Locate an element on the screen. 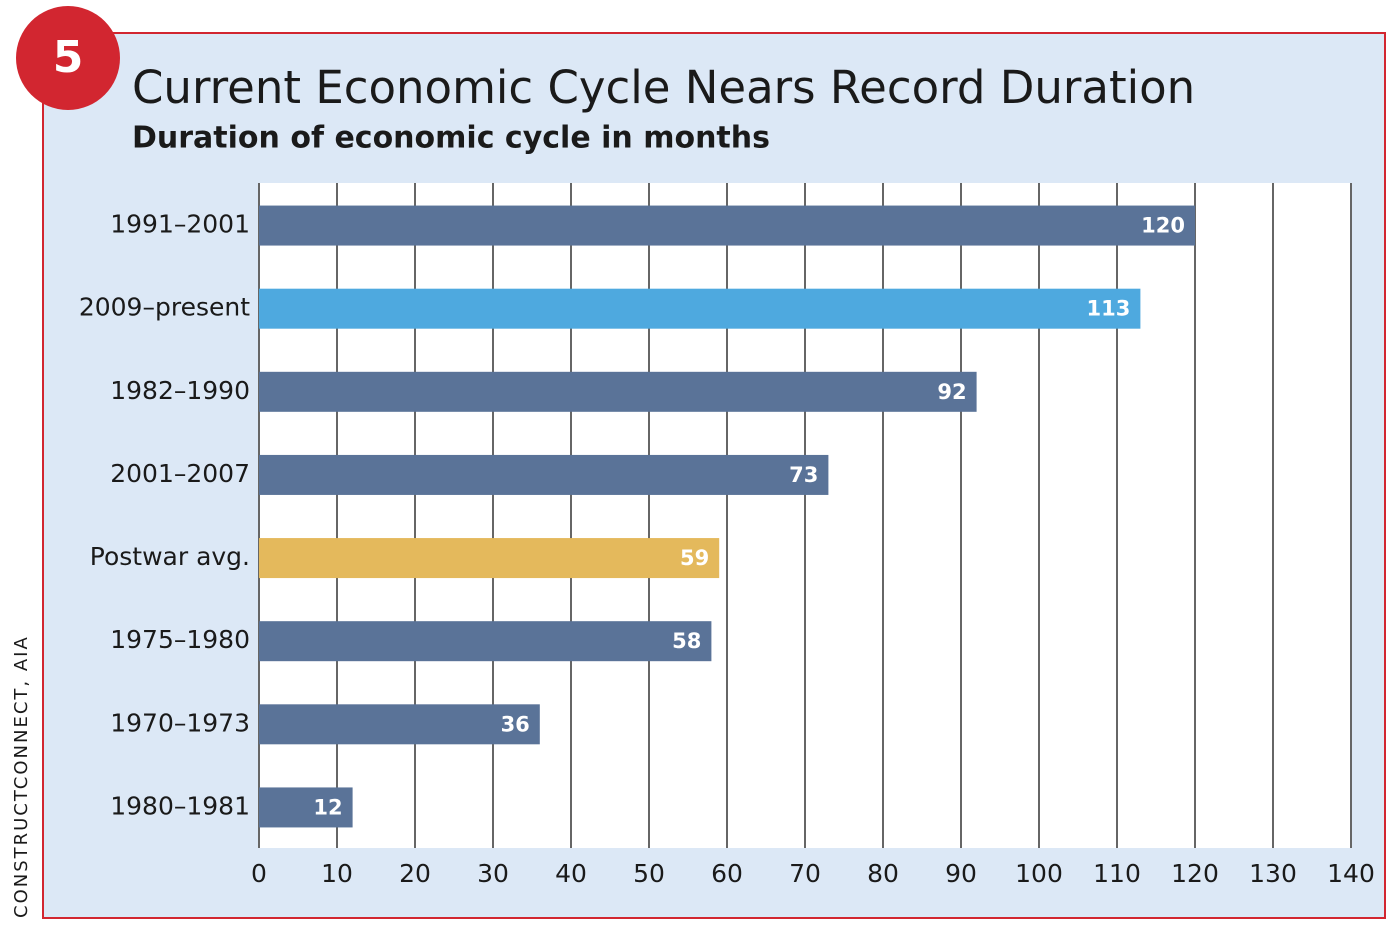  y-tick-label: Postwar avg. is located at coordinates (170, 556).